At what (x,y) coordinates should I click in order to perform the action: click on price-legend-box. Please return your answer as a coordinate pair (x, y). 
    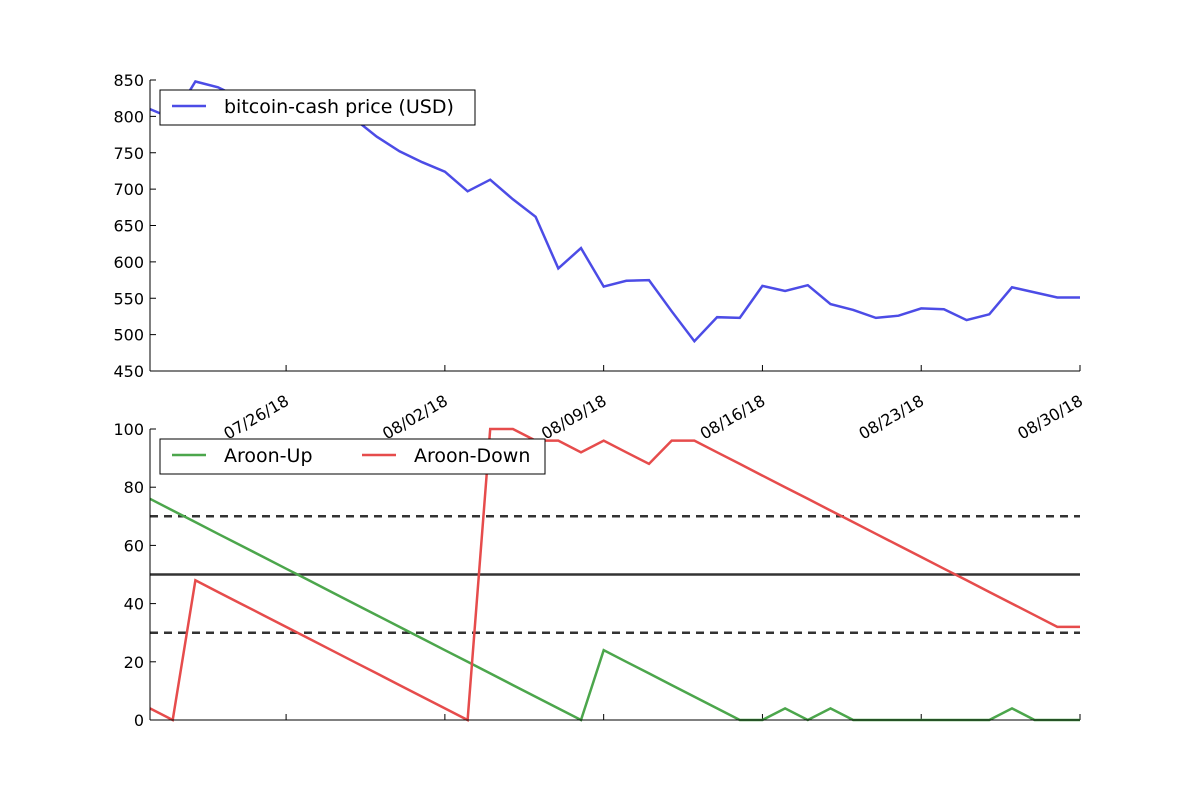
    Looking at the image, I should click on (317, 107).